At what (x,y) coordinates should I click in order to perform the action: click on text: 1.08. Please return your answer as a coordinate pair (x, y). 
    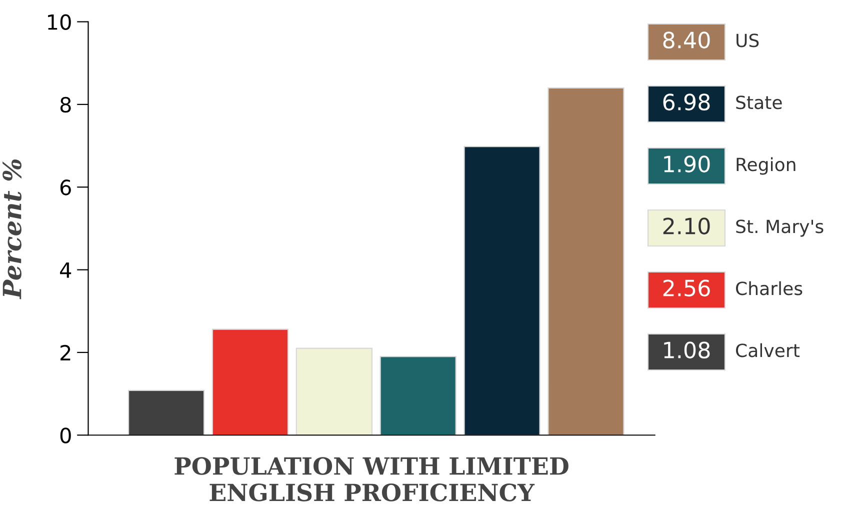
    Looking at the image, I should click on (687, 350).